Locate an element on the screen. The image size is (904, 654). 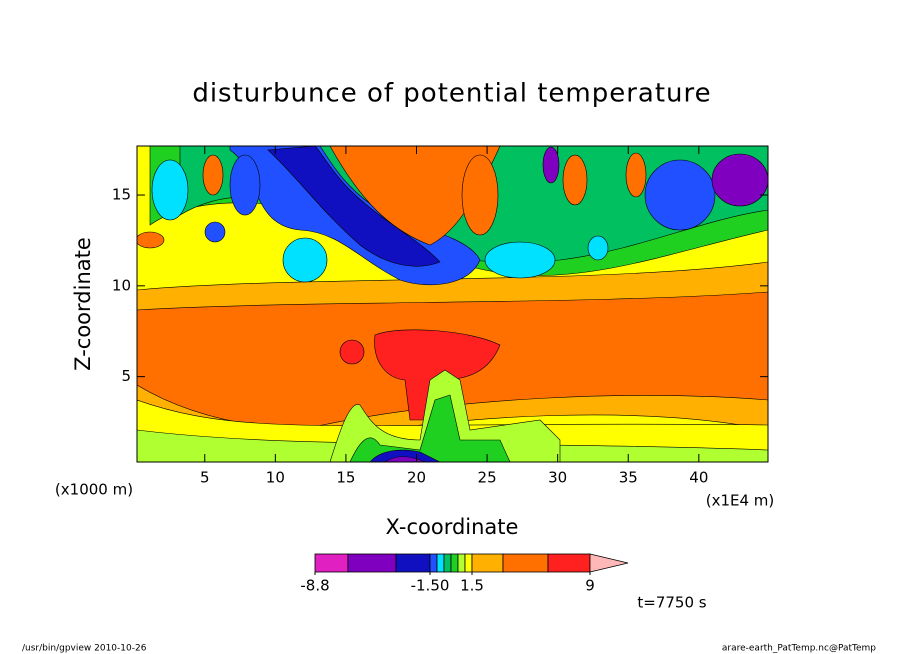
chart-title: disturbunce of potential temperature is located at coordinates (451, 94).